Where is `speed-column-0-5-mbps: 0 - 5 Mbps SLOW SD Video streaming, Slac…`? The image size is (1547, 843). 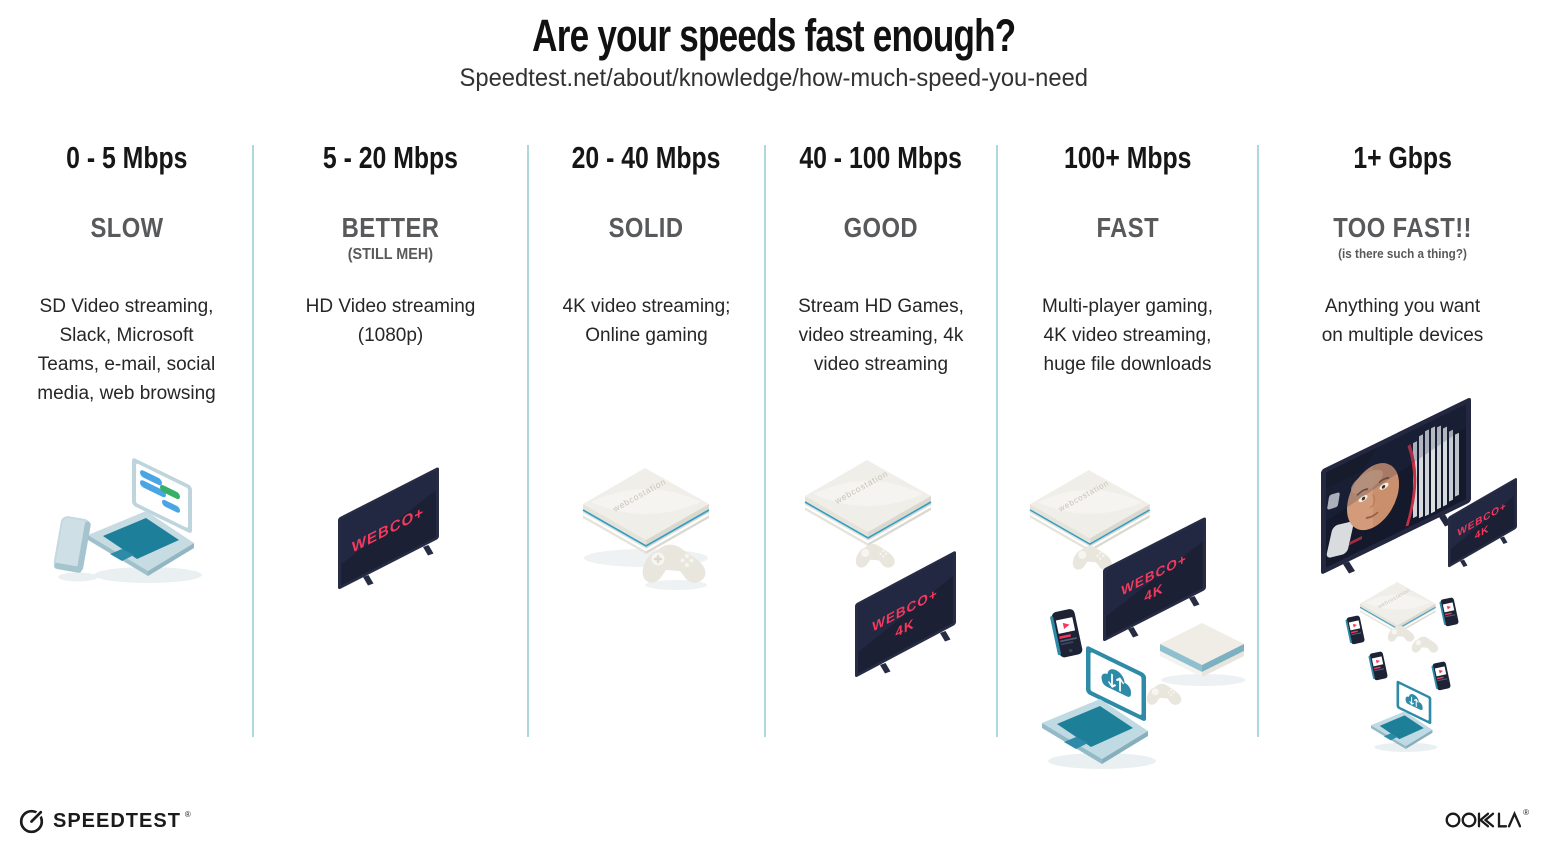 speed-column-0-5-mbps: 0 - 5 Mbps SLOW SD Video streaming, Slac… is located at coordinates (126, 460).